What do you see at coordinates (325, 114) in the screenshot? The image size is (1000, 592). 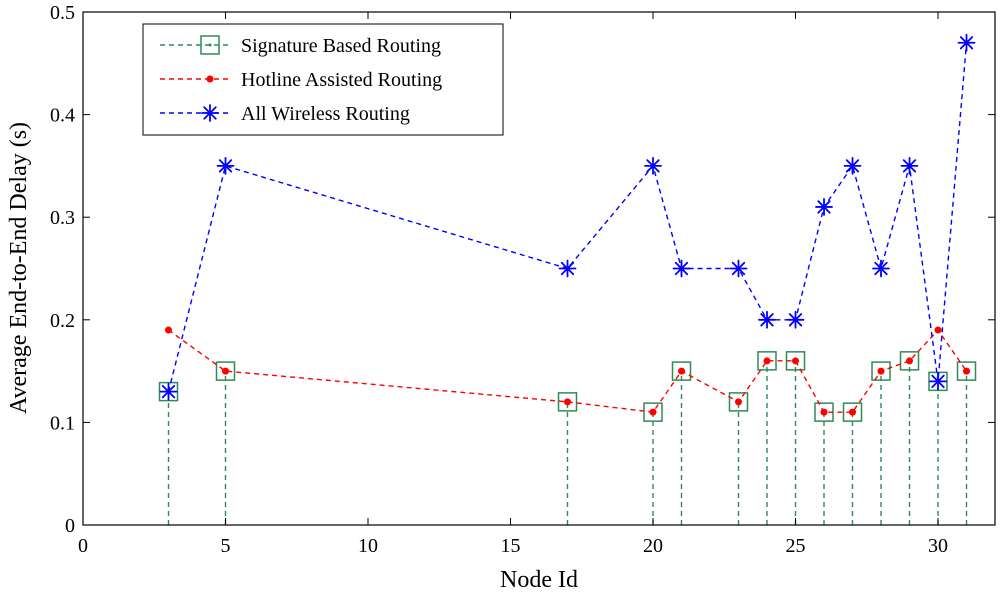 I see `legend-label: All Wireless Routing` at bounding box center [325, 114].